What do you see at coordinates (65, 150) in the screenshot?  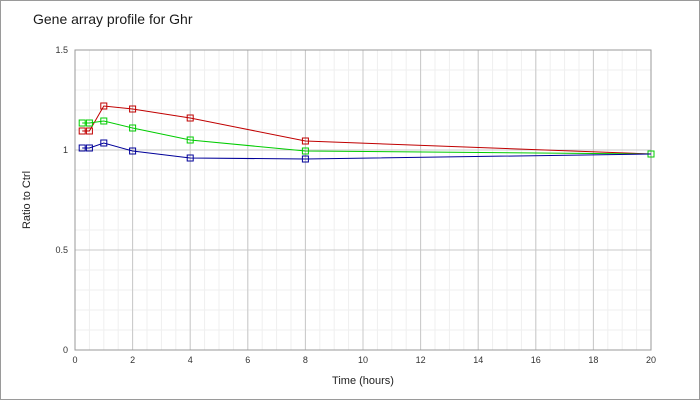 I see `y-tick-label: 1` at bounding box center [65, 150].